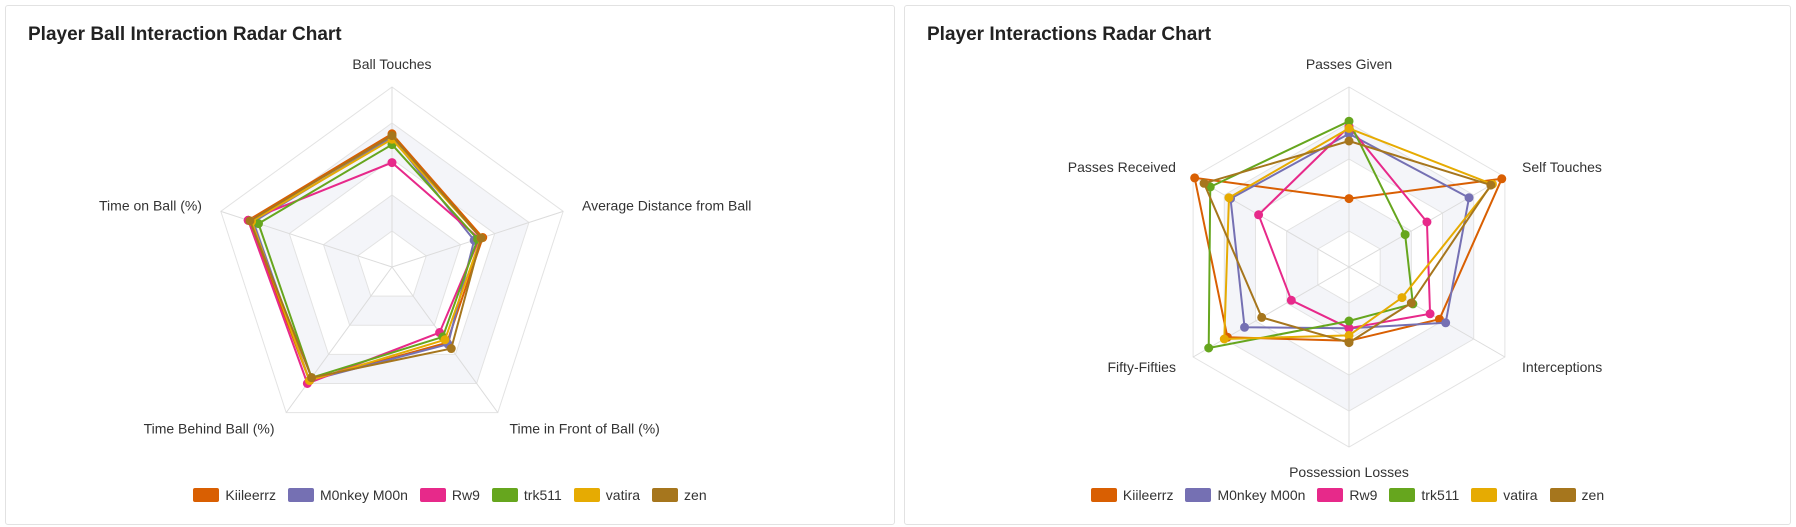 The image size is (1796, 527). What do you see at coordinates (1122, 167) in the screenshot?
I see `axis-label-passes-received: Passes Received` at bounding box center [1122, 167].